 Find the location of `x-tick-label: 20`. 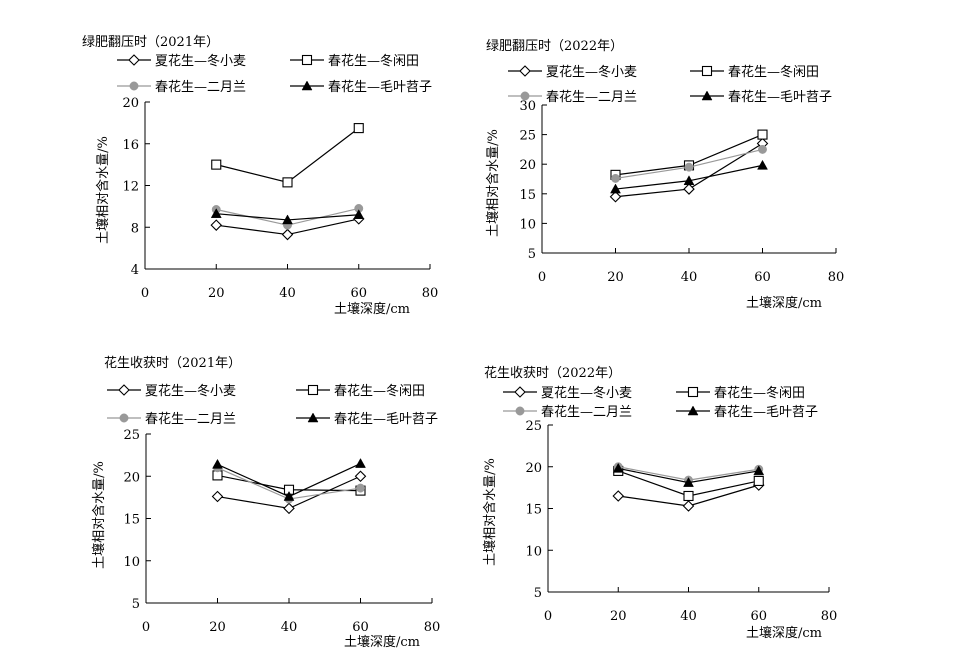

x-tick-label: 20 is located at coordinates (615, 277).